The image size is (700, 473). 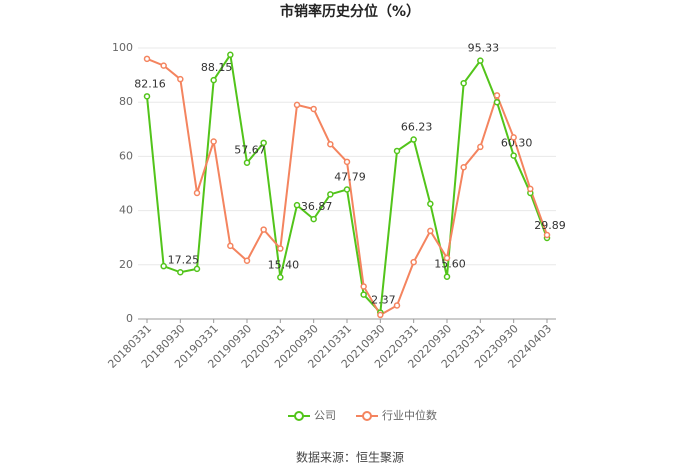 I want to click on value-label: 15.60, so click(x=450, y=264).